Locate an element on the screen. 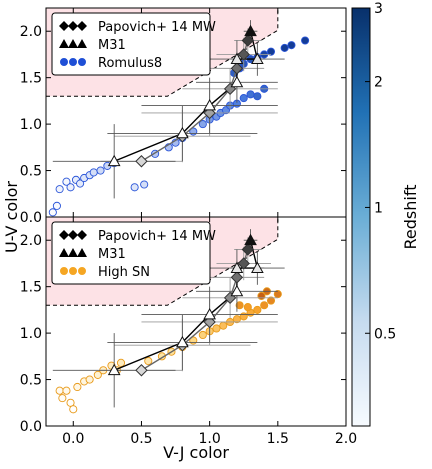  x-tick-label: 1.5 is located at coordinates (278, 439).